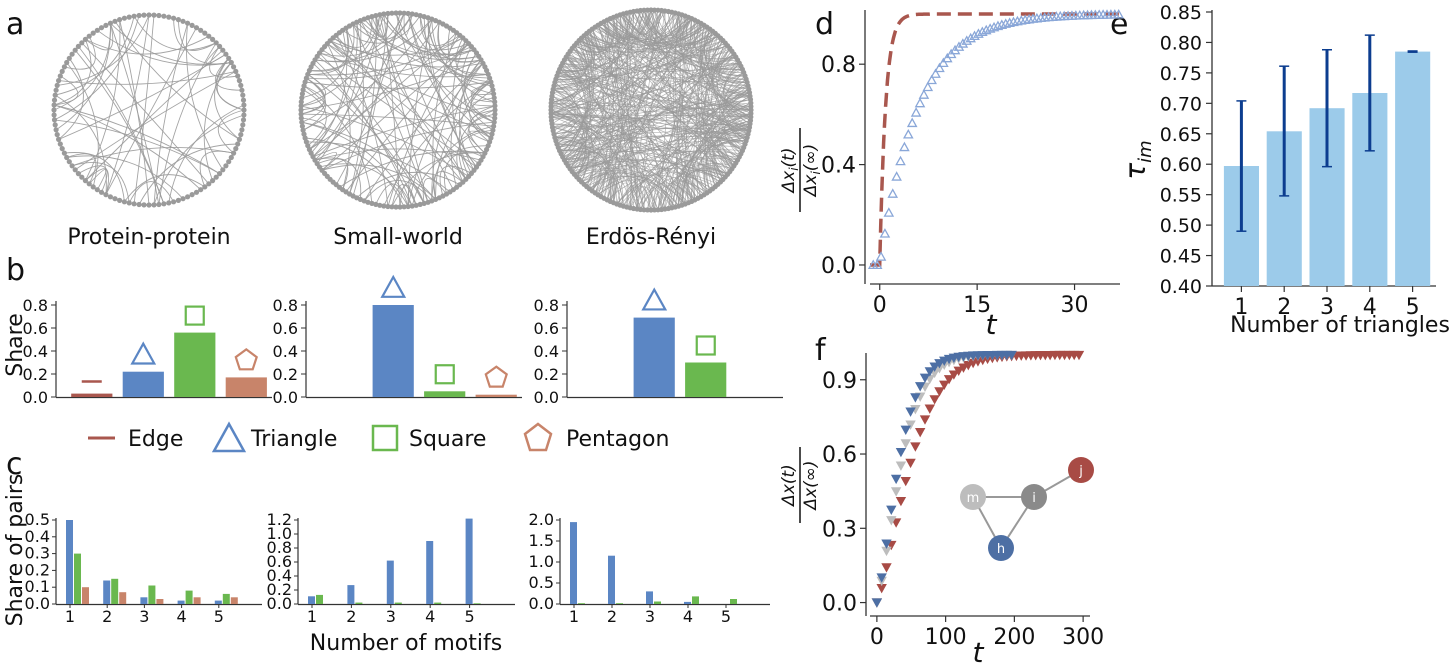 Image resolution: width=1456 pixels, height=666 pixels. I want to click on inset-node-label-j: j, so click(1080, 471).